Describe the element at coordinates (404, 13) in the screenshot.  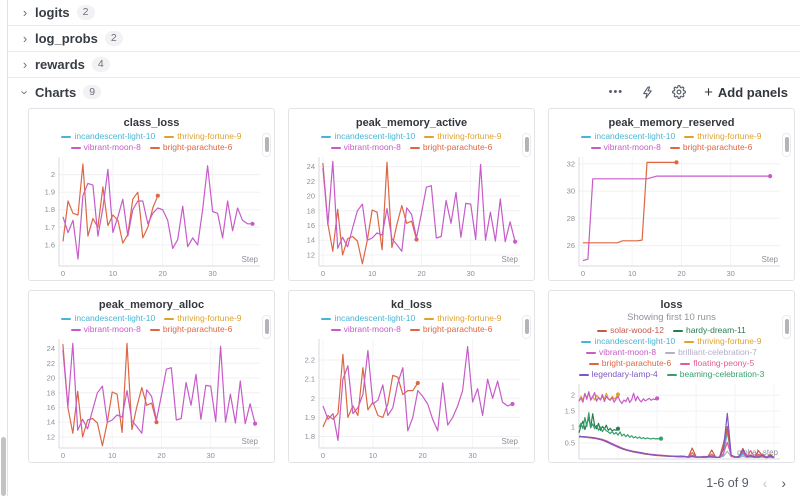
I see `section-logits: › logits 2` at that location.